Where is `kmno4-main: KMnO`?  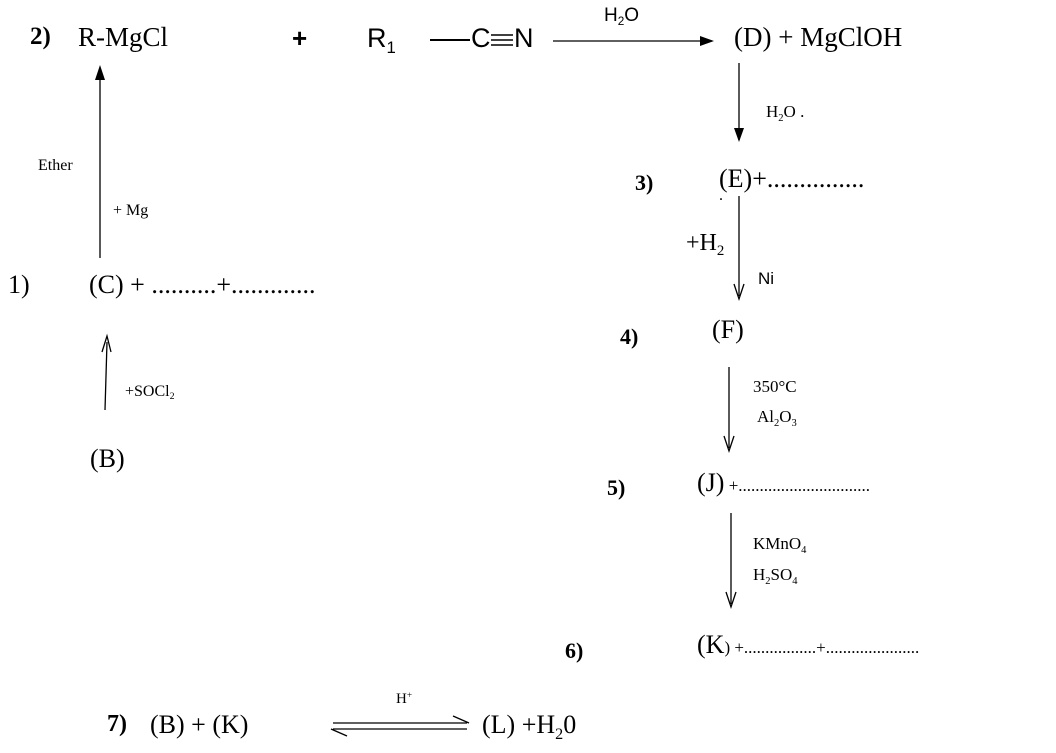 kmno4-main: KMnO is located at coordinates (777, 543).